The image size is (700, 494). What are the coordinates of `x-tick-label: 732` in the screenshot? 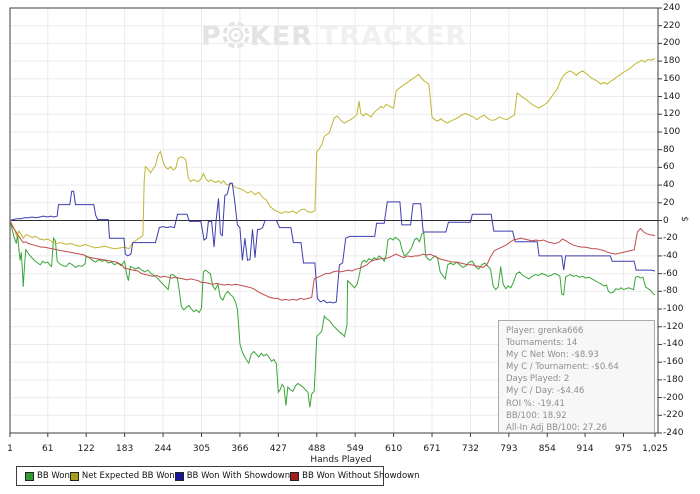 It's located at (470, 449).